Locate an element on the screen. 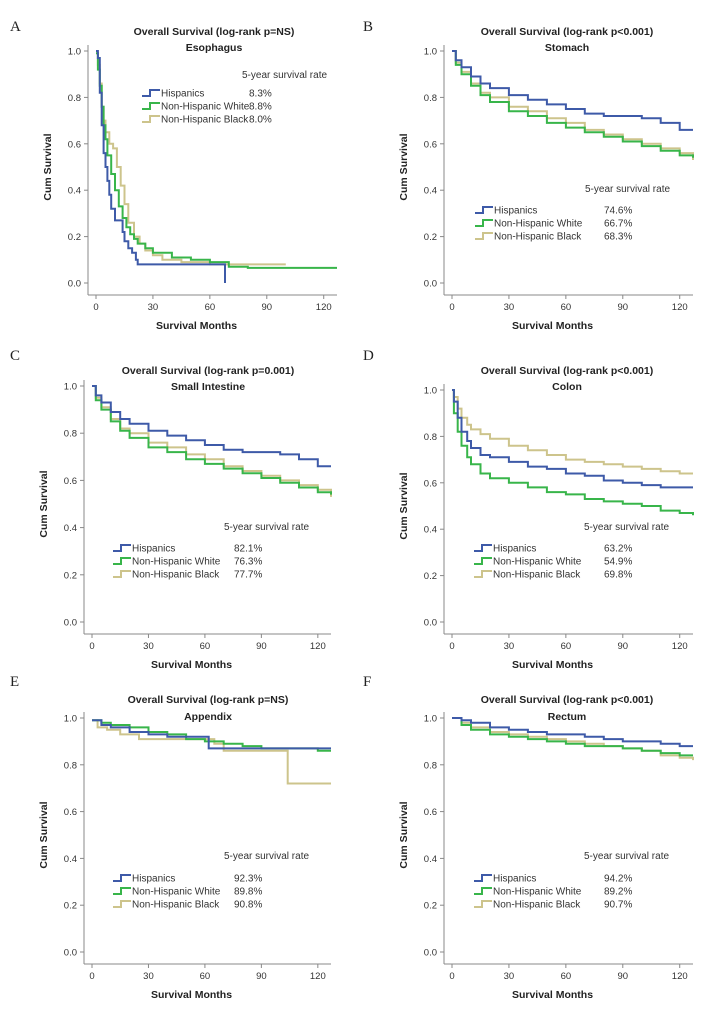 The height and width of the screenshot is (1014, 713). chart-subtitle: Colon is located at coordinates (567, 387).